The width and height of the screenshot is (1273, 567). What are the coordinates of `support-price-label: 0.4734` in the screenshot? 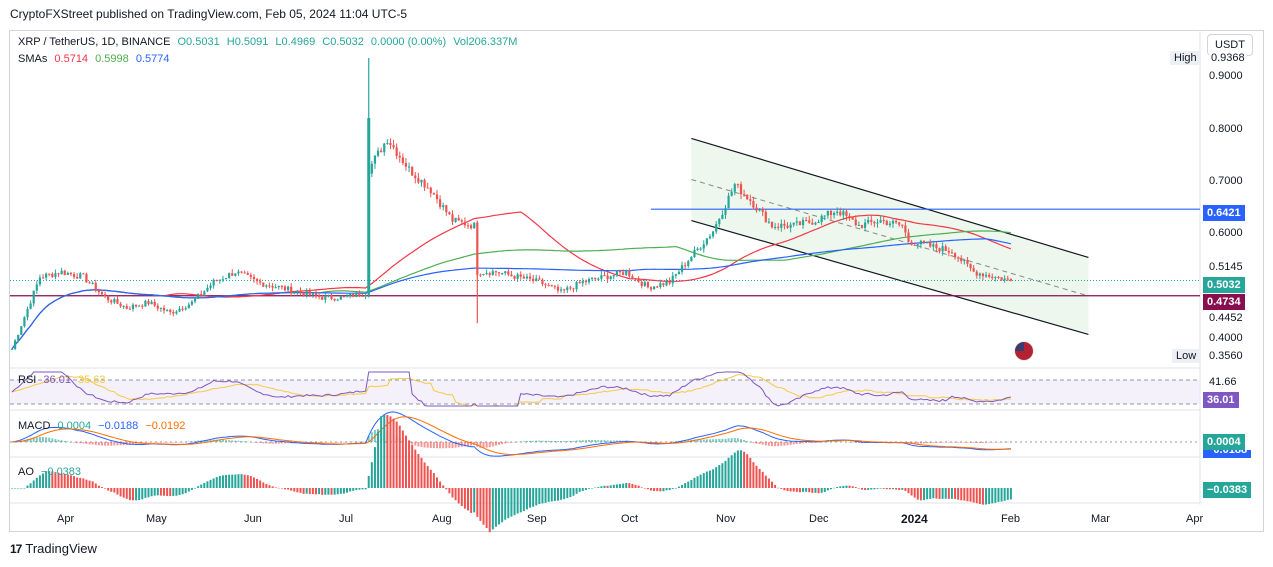 It's located at (1224, 302).